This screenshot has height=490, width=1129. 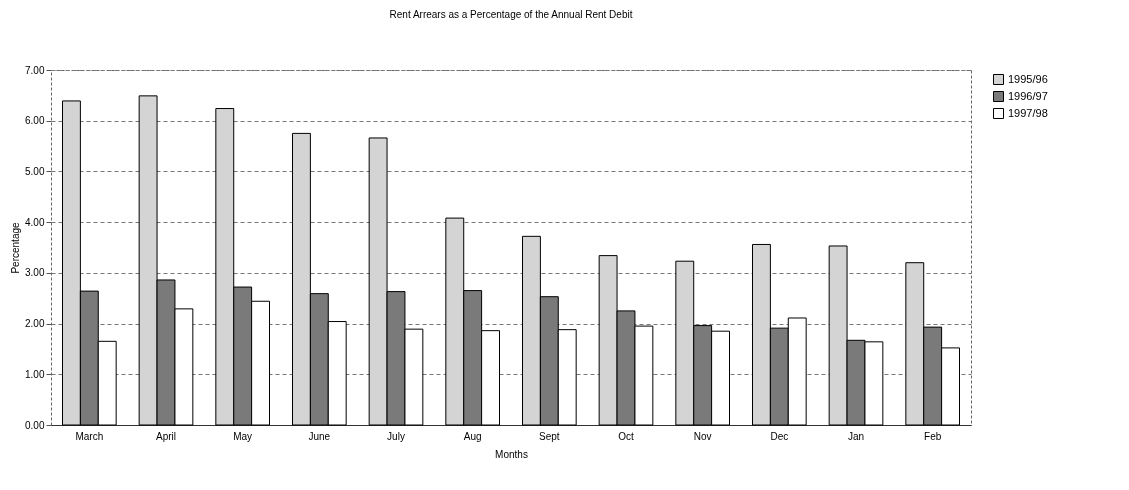 I want to click on chart-title: Rent Arrears as a Percentage of the Annual Rent Debit, so click(x=511, y=14).